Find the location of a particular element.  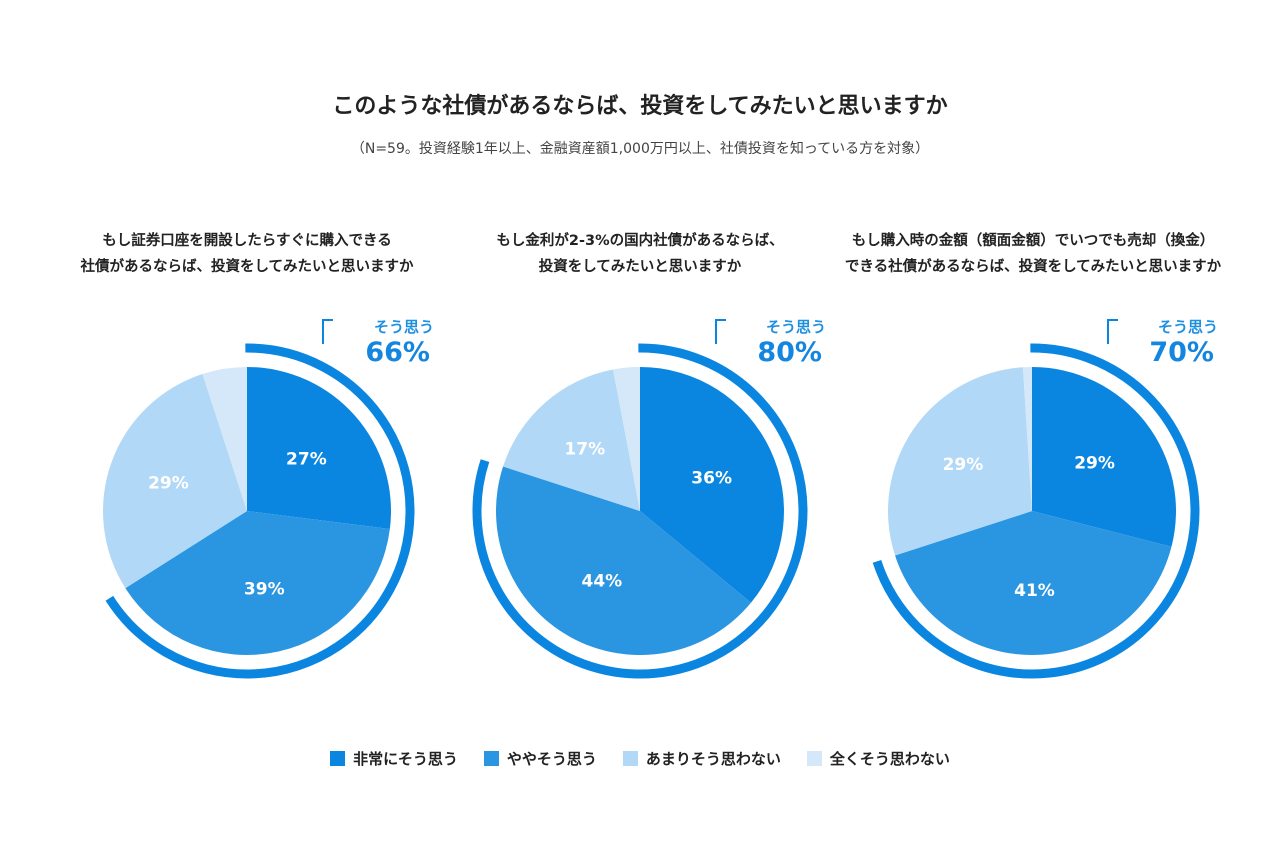

pie-1-agree-leader is located at coordinates (327, 331).